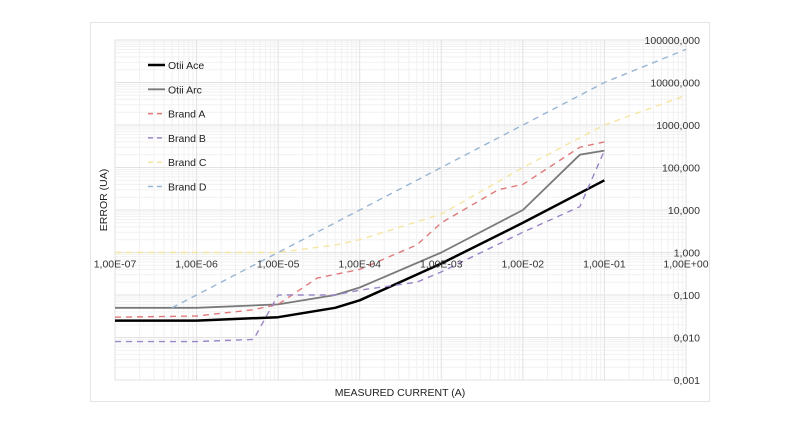 The height and width of the screenshot is (425, 800). What do you see at coordinates (685, 265) in the screenshot?
I see `x-tick-label: 1,00E+00` at bounding box center [685, 265].